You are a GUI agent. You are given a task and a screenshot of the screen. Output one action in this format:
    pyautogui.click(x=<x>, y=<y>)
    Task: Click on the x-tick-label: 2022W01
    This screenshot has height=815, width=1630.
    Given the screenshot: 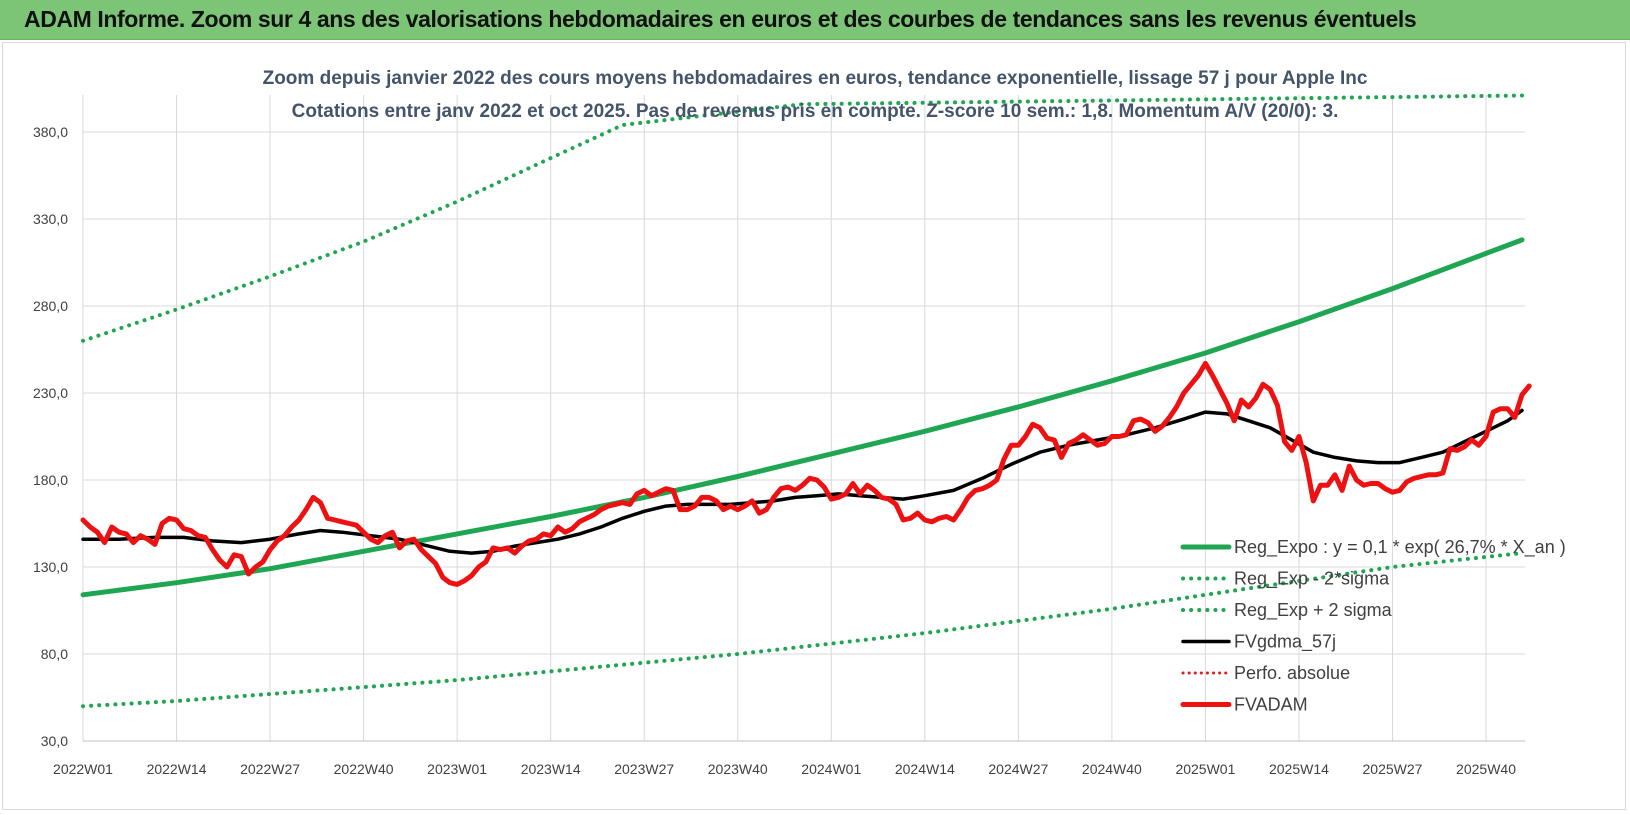 What is the action you would take?
    pyautogui.click(x=83, y=769)
    